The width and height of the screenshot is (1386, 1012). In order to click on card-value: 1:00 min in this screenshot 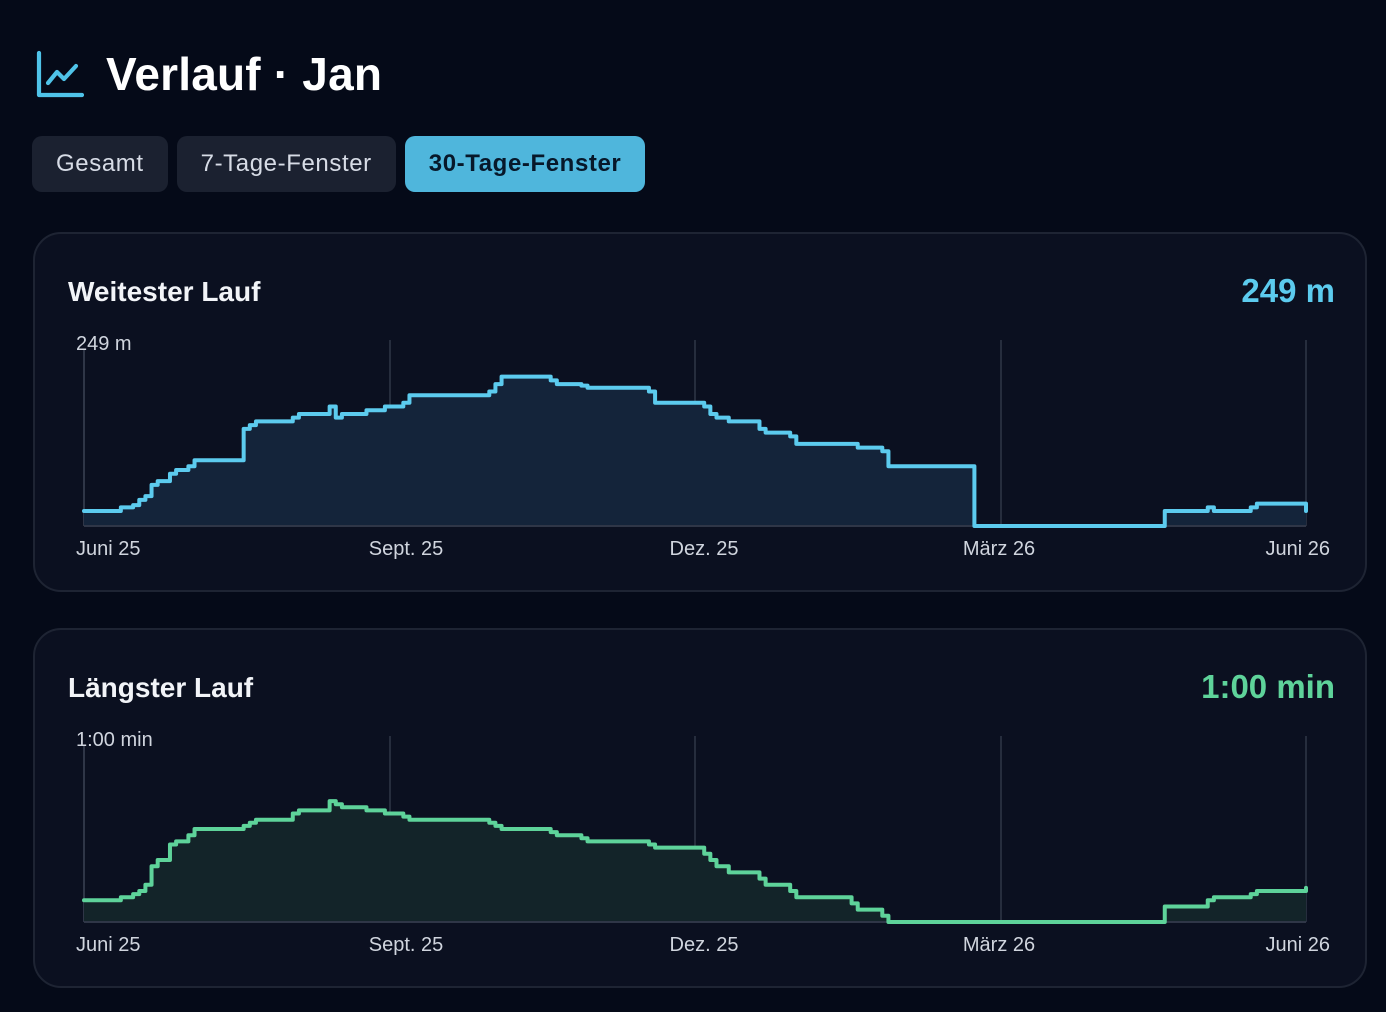, I will do `click(1268, 686)`.